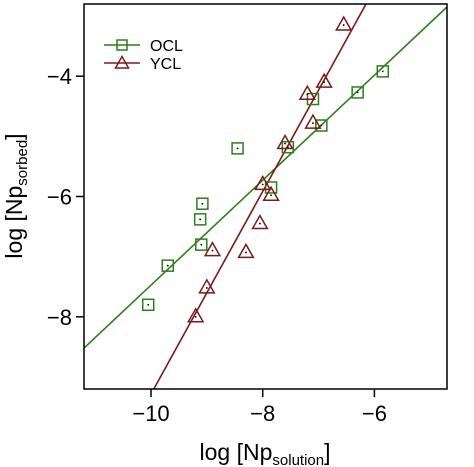 The height and width of the screenshot is (467, 474). What do you see at coordinates (122, 45) in the screenshot?
I see `legend-marker-ocl` at bounding box center [122, 45].